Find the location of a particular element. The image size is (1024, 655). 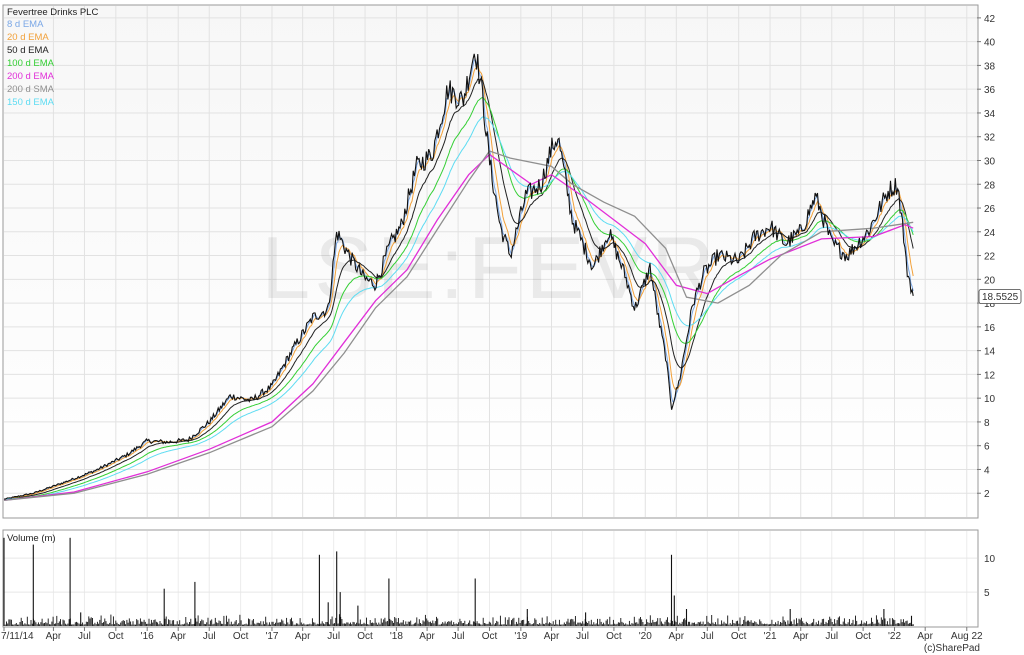

legend-50d-ema: 50 d EMA is located at coordinates (28, 50).